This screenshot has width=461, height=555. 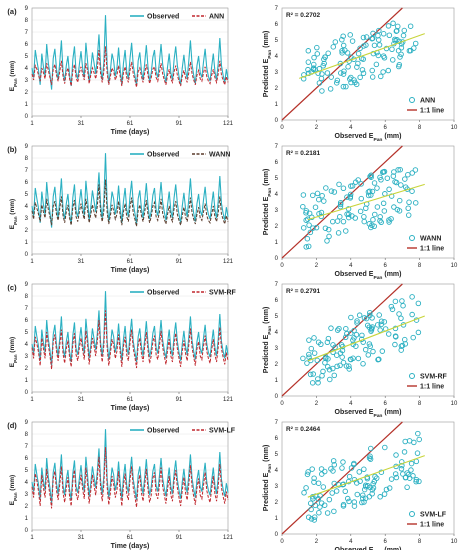 What do you see at coordinates (386, 266) in the screenshot?
I see `x-tick-label: 6` at bounding box center [386, 266].